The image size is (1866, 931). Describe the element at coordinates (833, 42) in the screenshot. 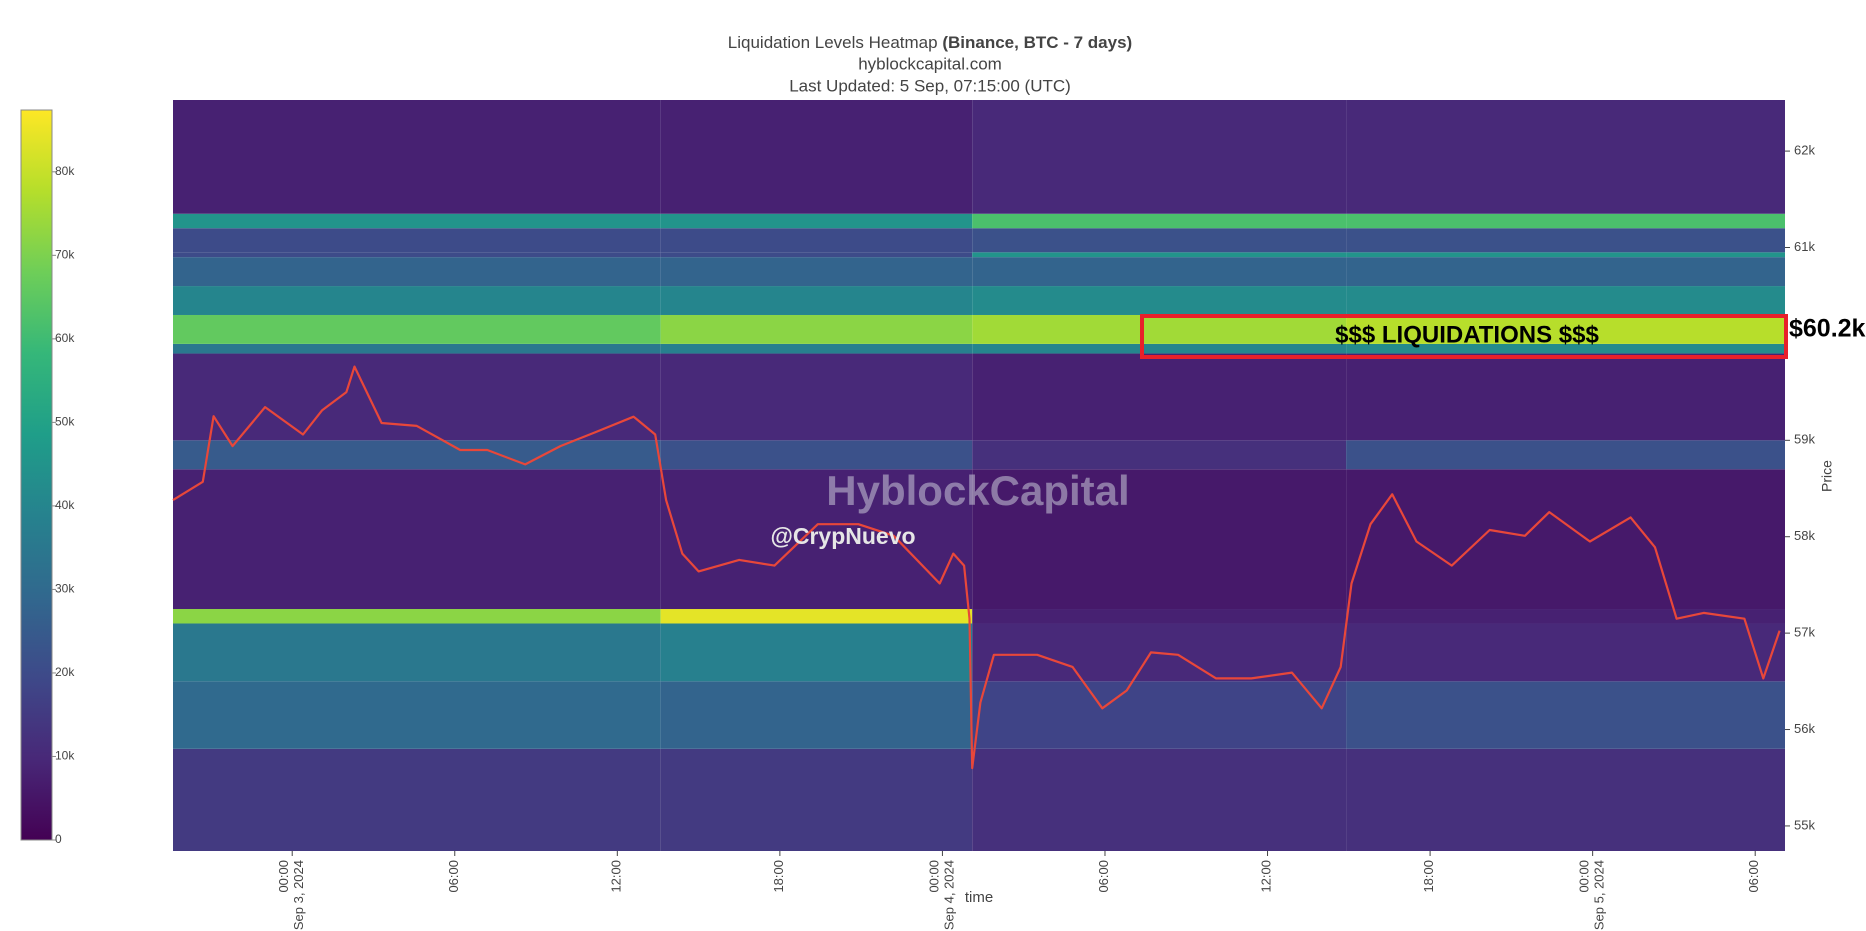

I see `title-text: Liquidation Levels Heatmap` at that location.